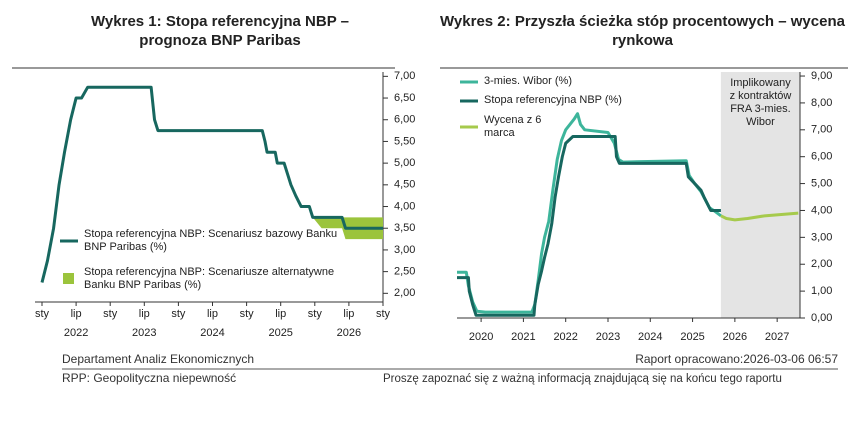  What do you see at coordinates (736, 359) in the screenshot?
I see `footer-report-date: Raport opracowano:2026-03-06 06:57` at bounding box center [736, 359].